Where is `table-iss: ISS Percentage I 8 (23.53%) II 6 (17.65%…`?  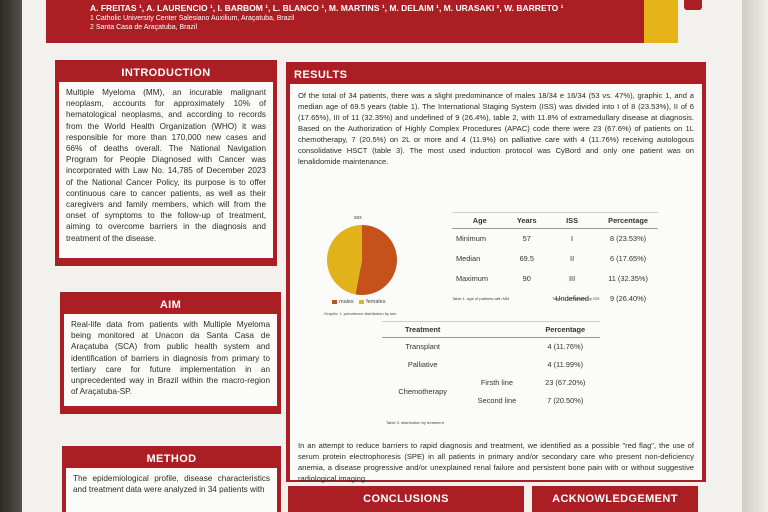
table-iss: ISS Percentage I 8 (23.53%) II 6 (17.65%… is located at coordinates (602, 260).